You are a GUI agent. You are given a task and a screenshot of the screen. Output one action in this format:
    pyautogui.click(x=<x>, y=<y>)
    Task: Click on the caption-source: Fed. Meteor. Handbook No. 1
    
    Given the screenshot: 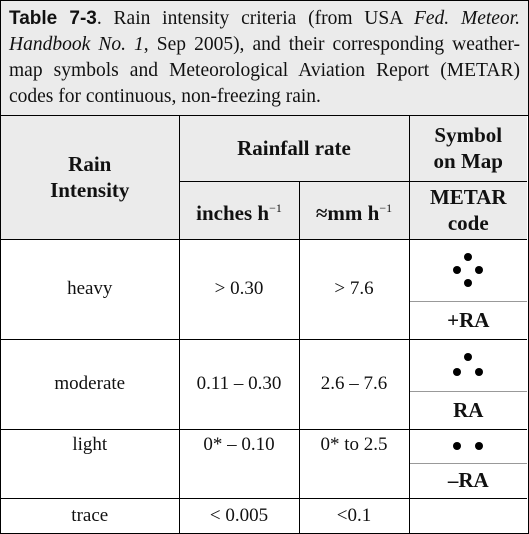 What is the action you would take?
    pyautogui.click(x=264, y=31)
    